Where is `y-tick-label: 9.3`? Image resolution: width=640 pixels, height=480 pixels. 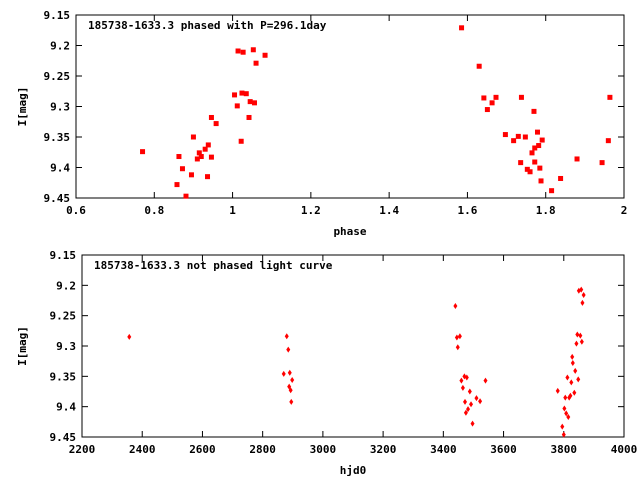 y-tick-label: 9.3 is located at coordinates (60, 107).